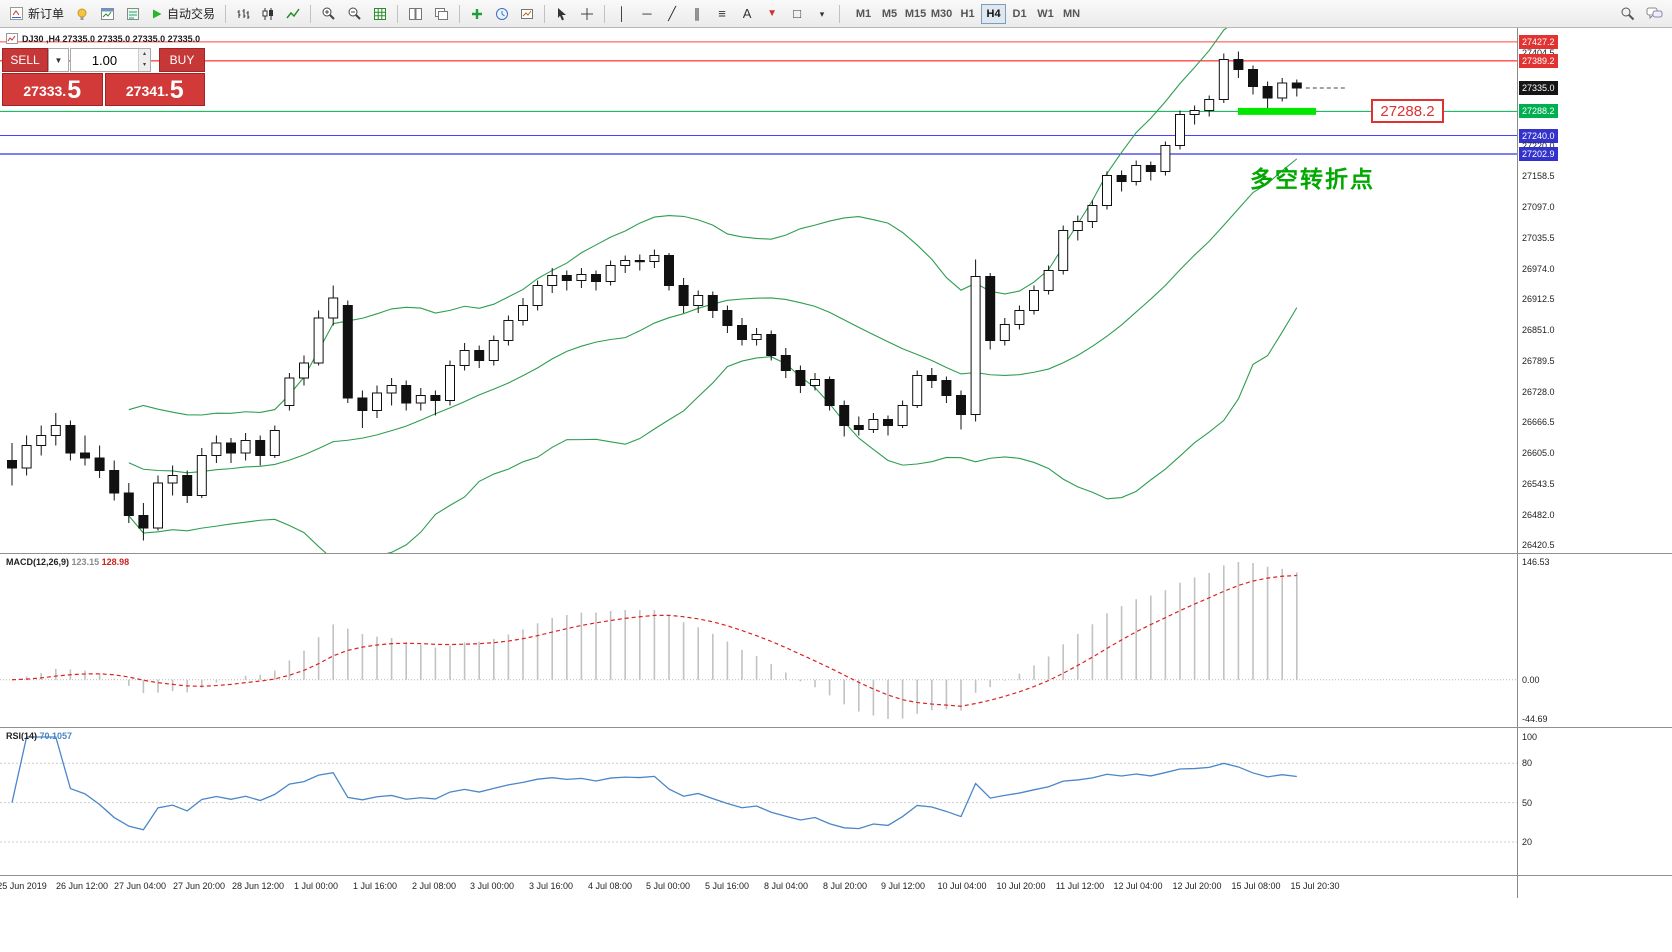  I want to click on line-chart-mode-button, so click(293, 14).